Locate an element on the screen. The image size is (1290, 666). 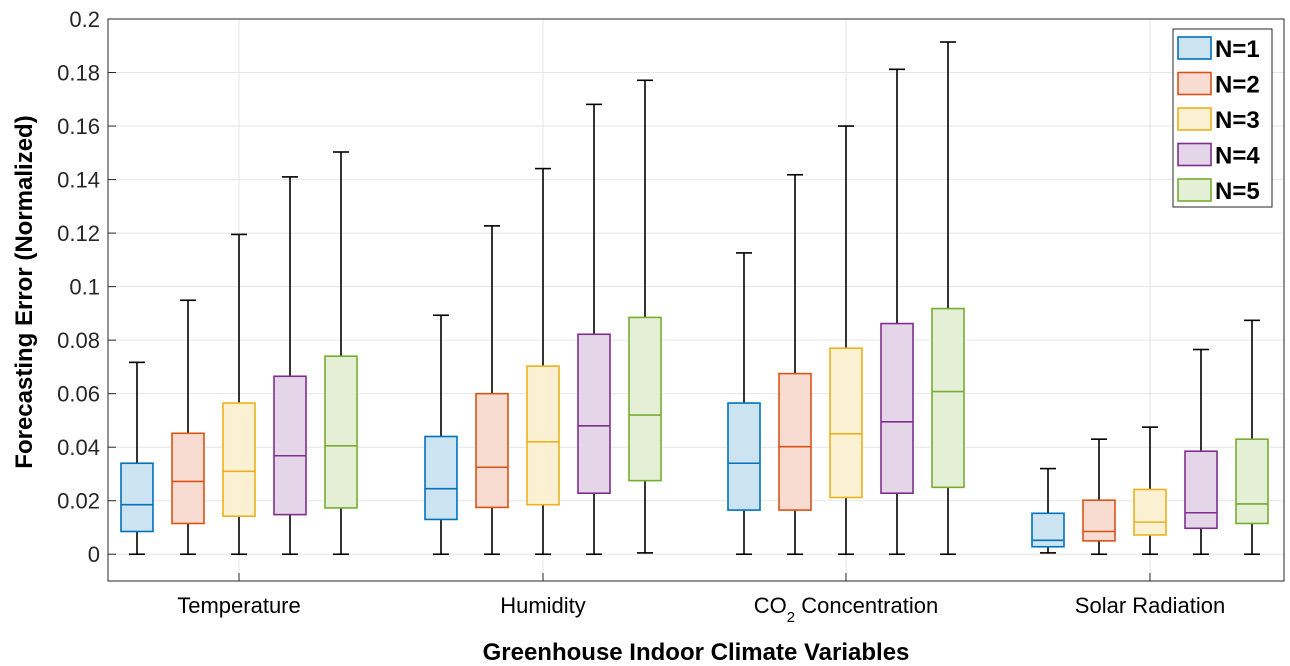
y-tick-label: 0.12 is located at coordinates (78, 233).